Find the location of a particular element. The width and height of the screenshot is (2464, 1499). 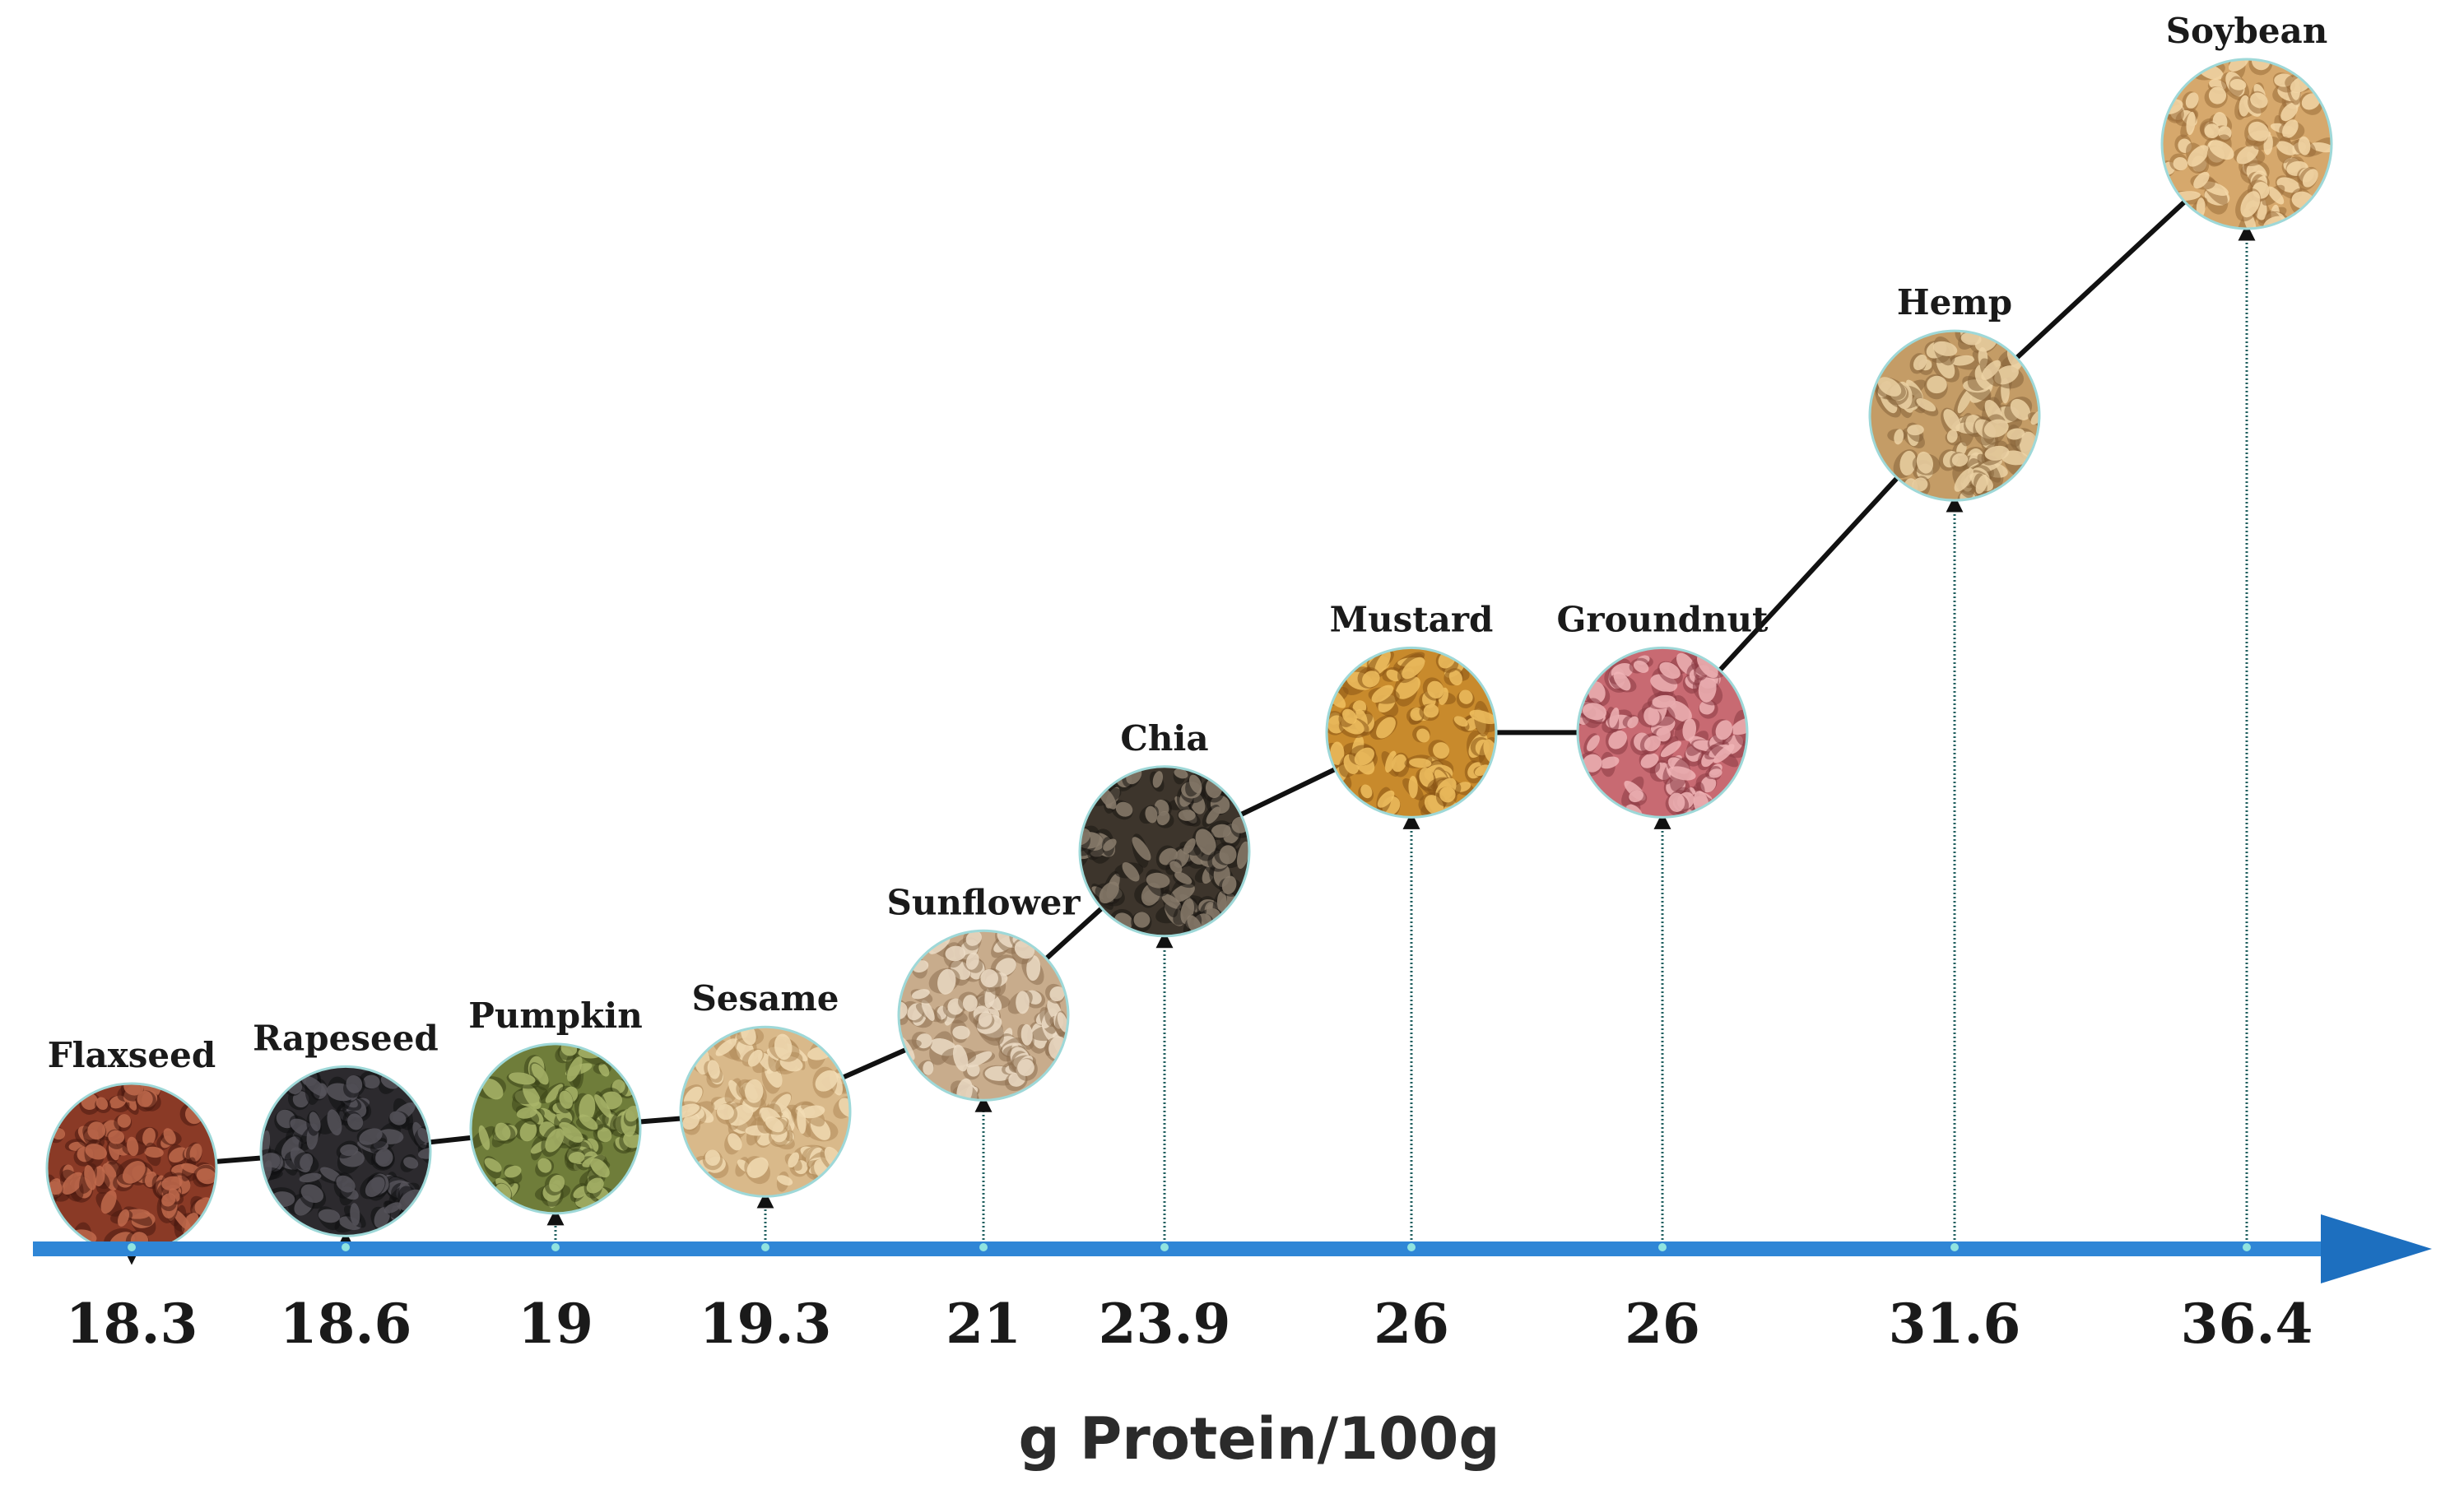

seed-name-soybean: Soybean is located at coordinates (2247, 31).